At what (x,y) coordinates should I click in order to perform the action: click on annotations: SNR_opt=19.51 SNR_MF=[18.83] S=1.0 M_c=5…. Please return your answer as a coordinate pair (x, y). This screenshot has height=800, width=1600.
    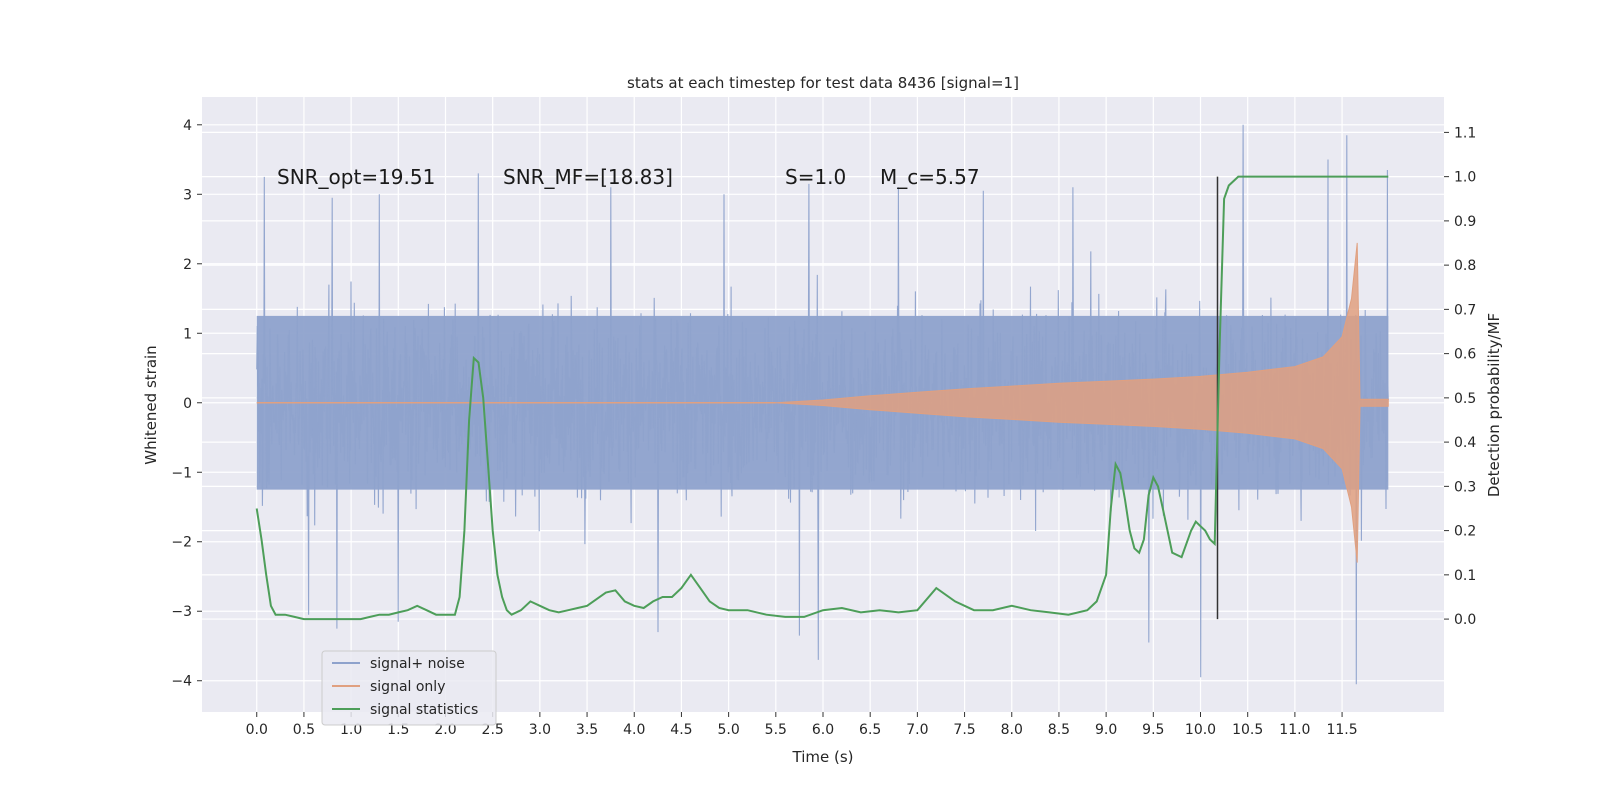
    Looking at the image, I should click on (628, 177).